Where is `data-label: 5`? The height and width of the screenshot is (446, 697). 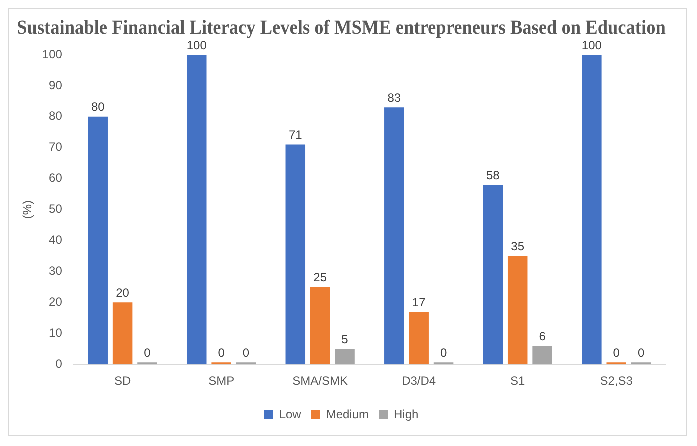 data-label: 5 is located at coordinates (345, 339).